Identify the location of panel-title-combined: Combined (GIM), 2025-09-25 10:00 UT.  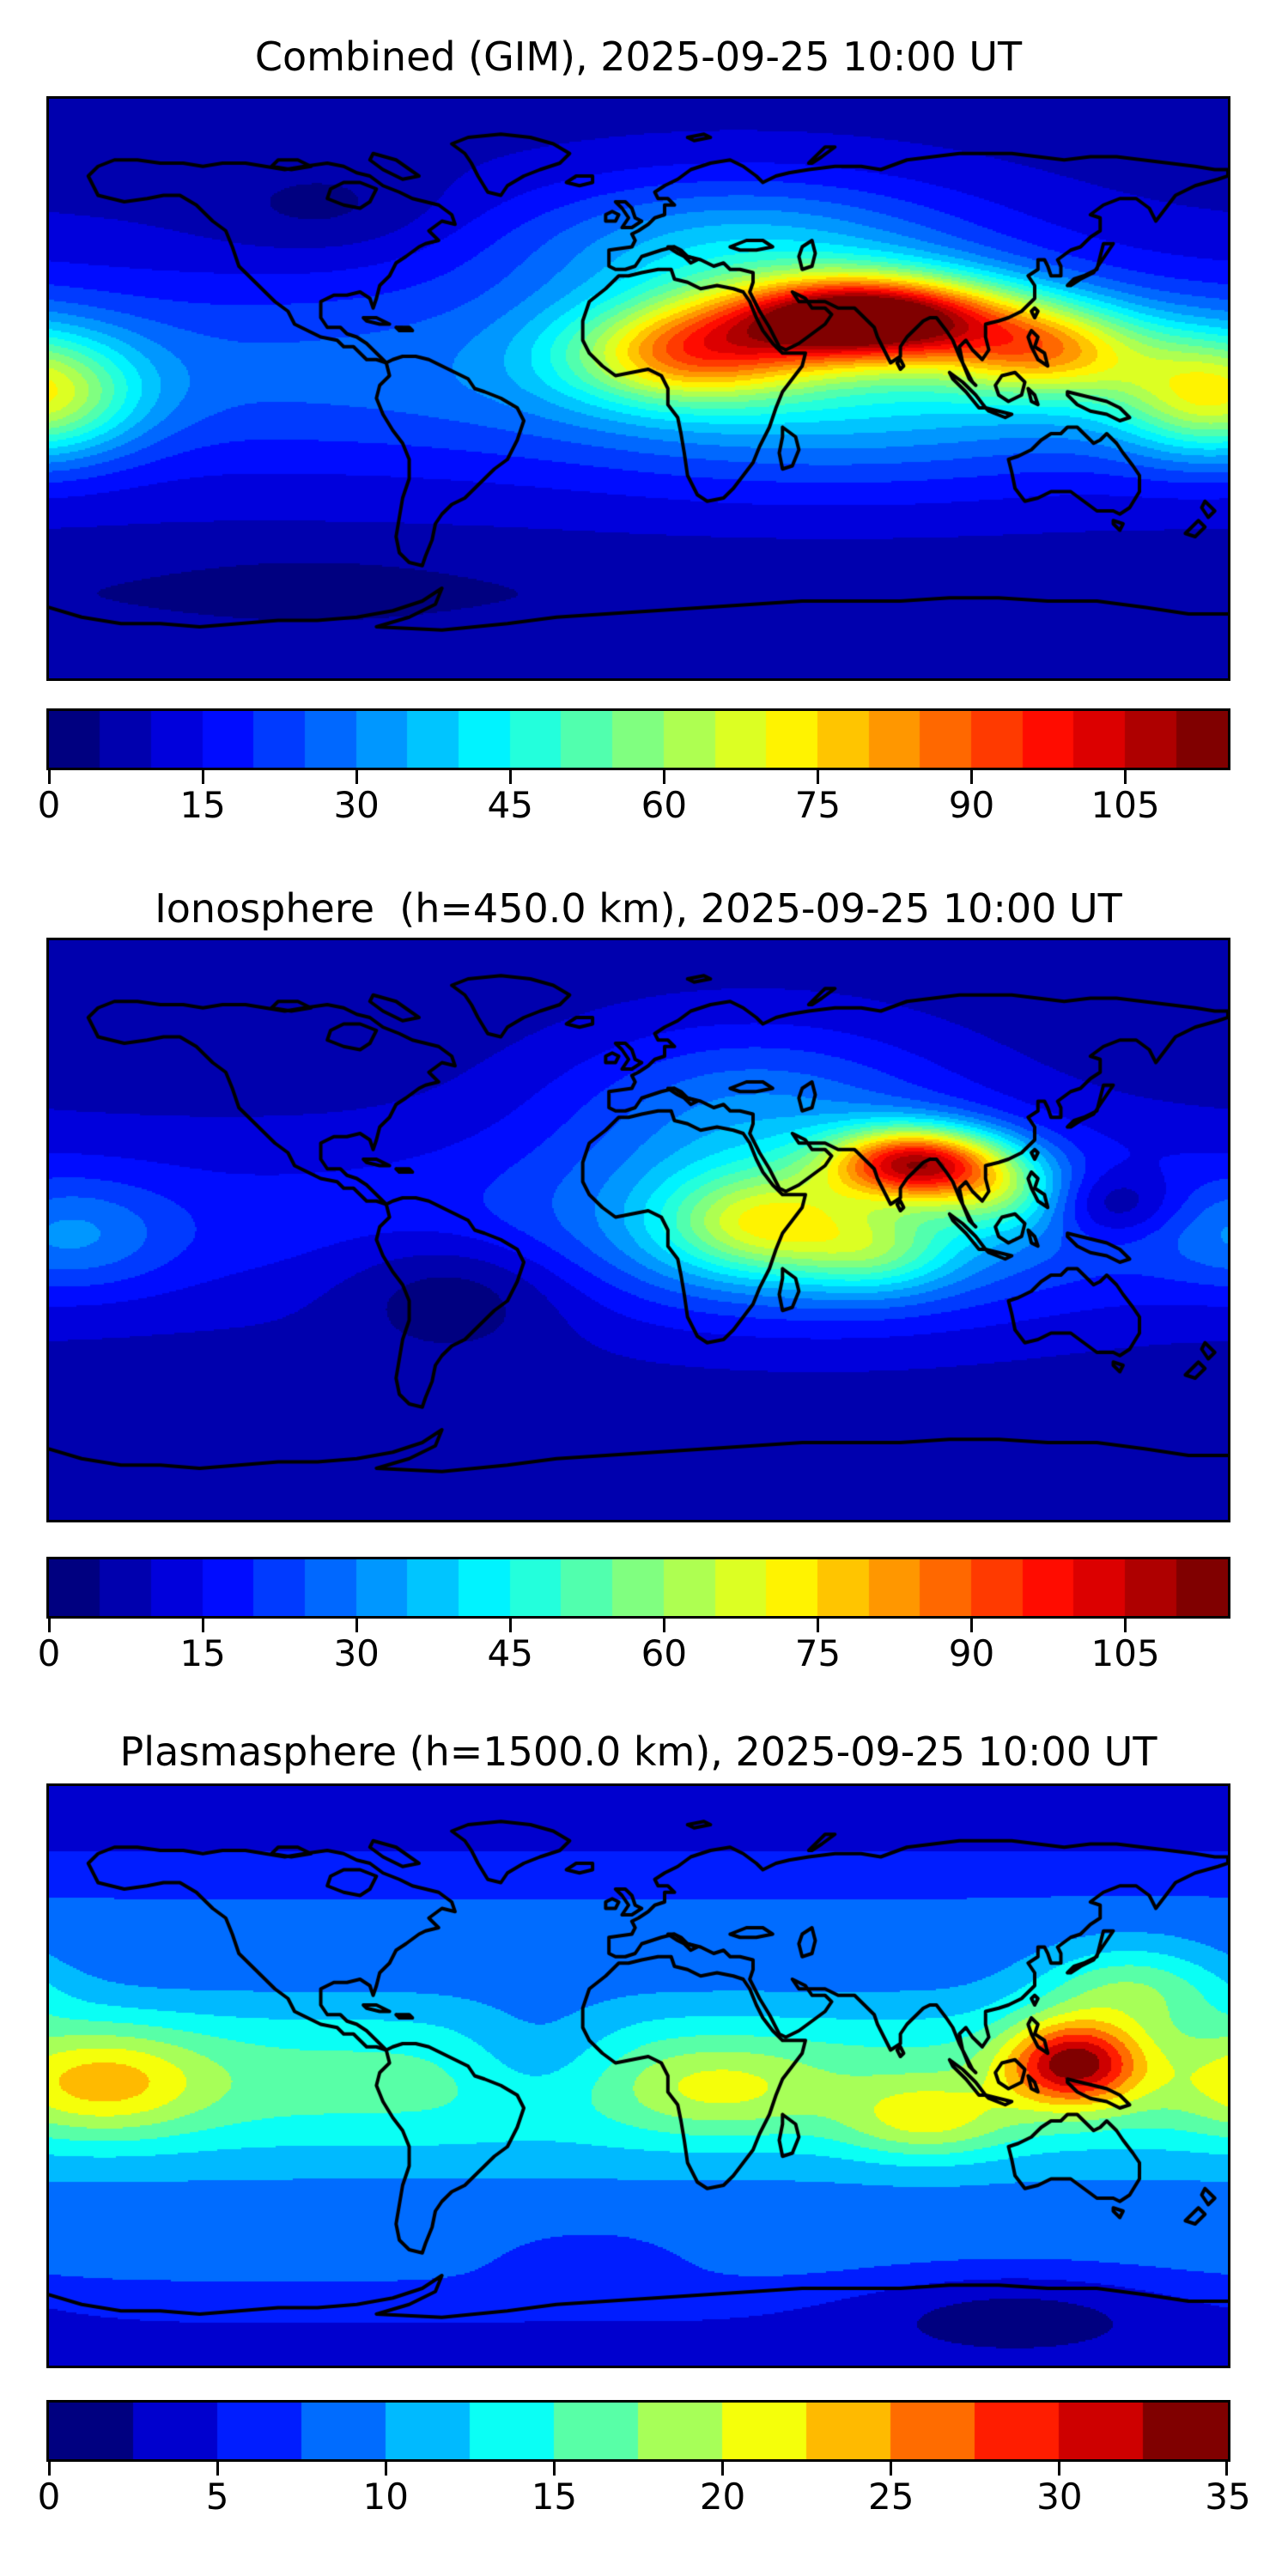
(638, 56).